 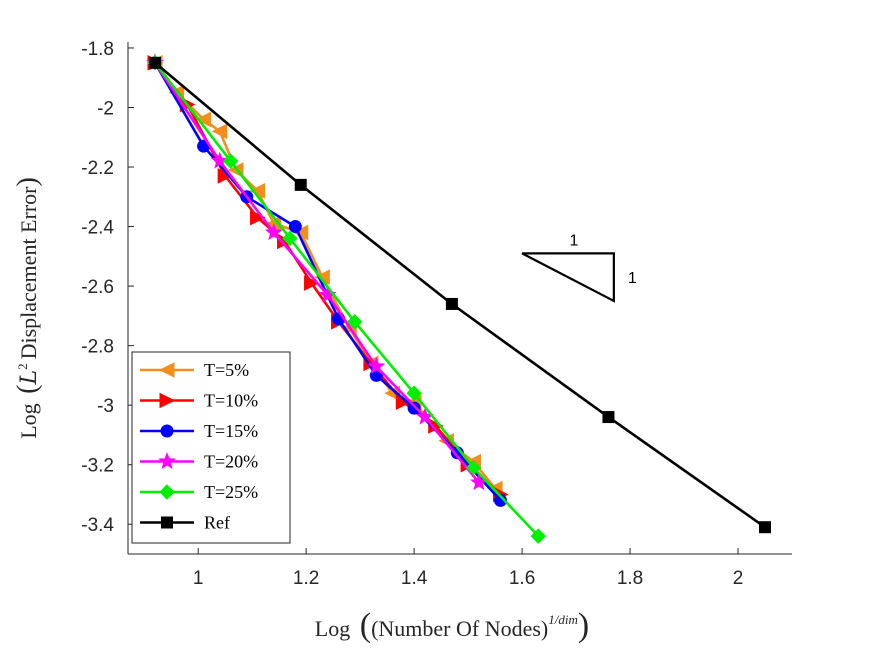 What do you see at coordinates (217, 523) in the screenshot?
I see `legend-label: Ref` at bounding box center [217, 523].